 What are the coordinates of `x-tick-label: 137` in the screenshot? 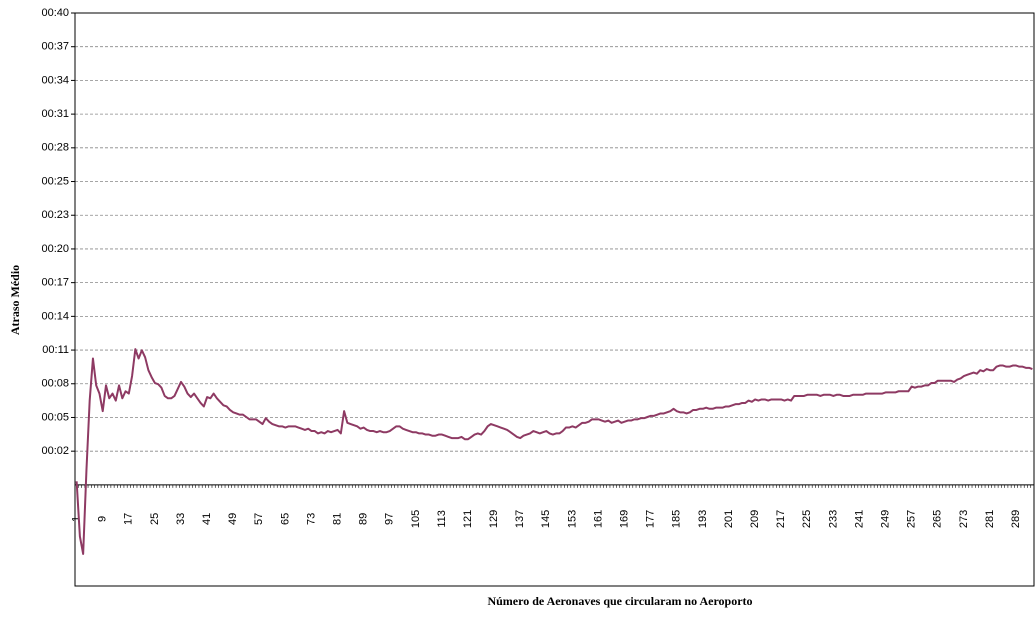 It's located at (520, 519).